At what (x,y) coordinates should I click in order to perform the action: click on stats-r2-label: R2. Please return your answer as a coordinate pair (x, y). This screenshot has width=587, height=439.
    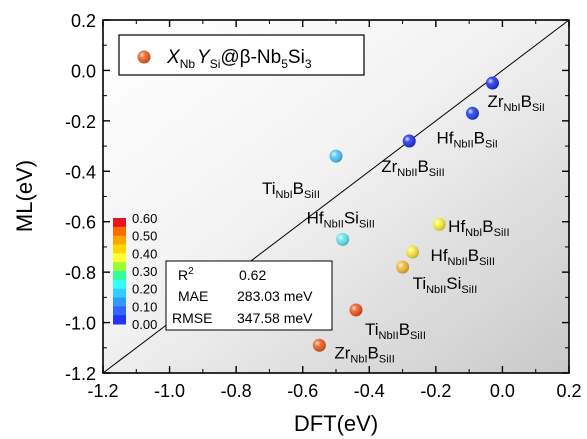
    Looking at the image, I should click on (186, 274).